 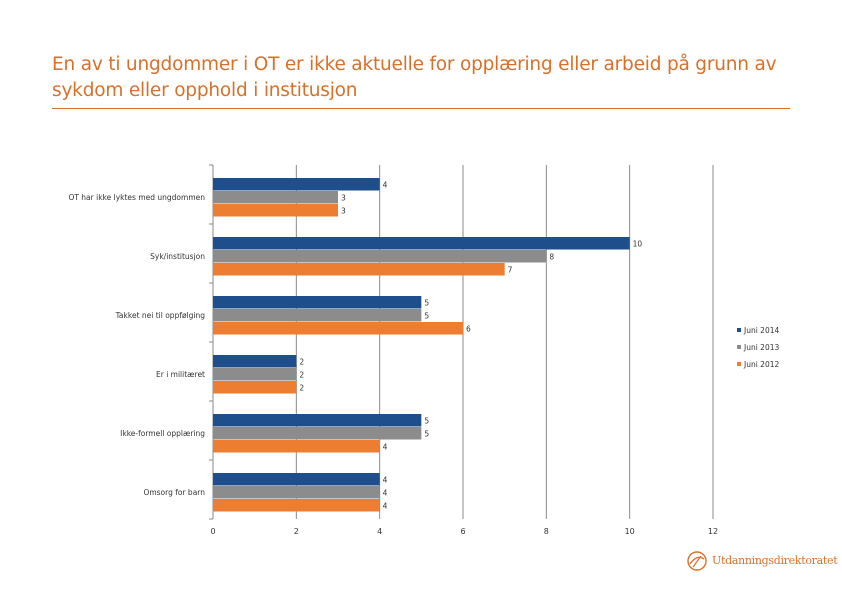 I want to click on category-label: Er i militæret, so click(x=180, y=374).